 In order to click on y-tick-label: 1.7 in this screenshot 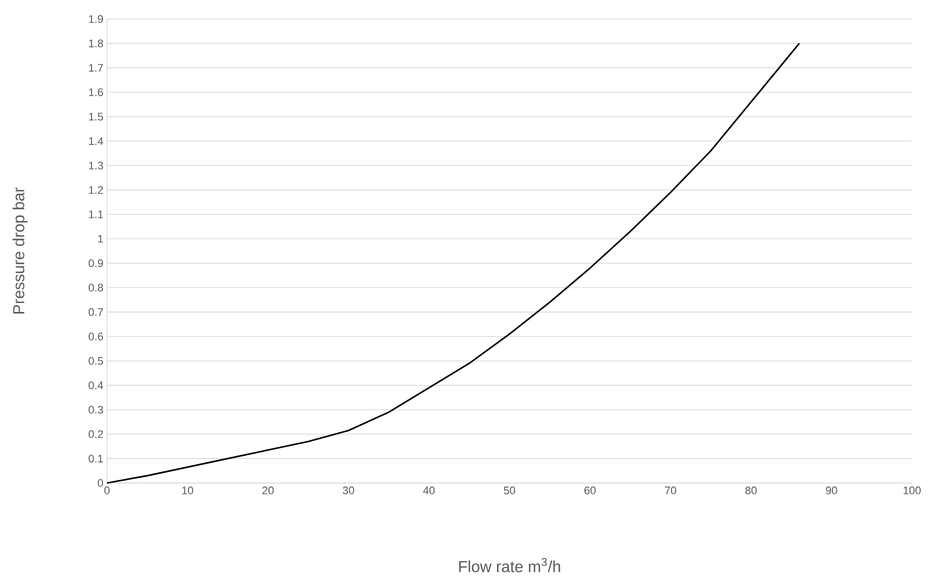, I will do `click(96, 68)`.